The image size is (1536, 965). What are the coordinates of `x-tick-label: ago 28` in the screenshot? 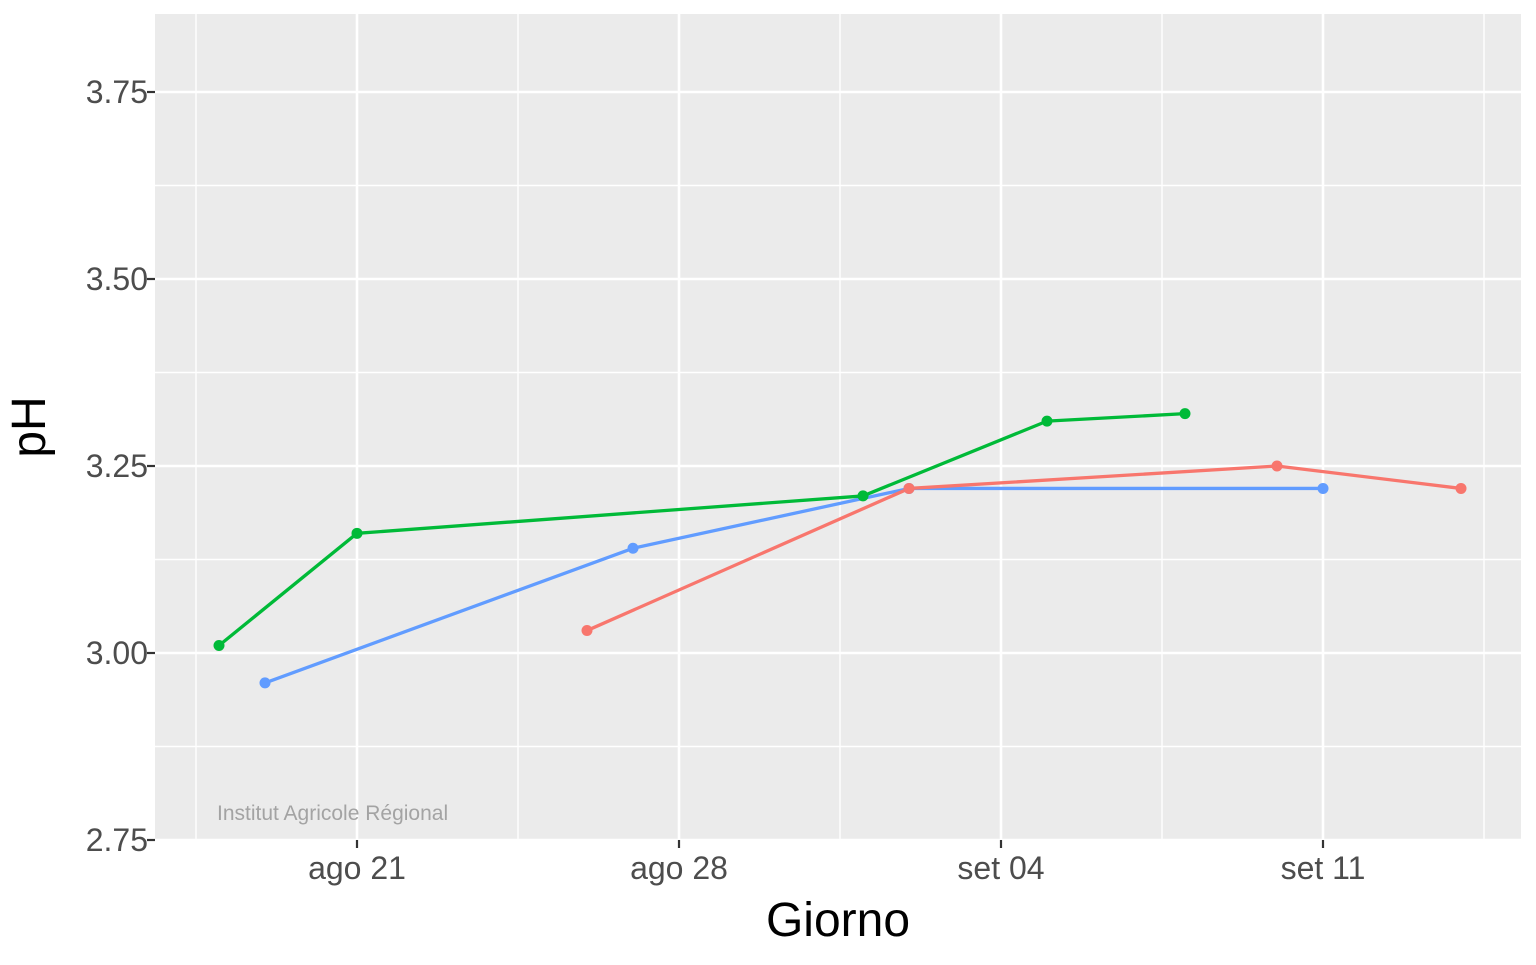 It's located at (679, 868).